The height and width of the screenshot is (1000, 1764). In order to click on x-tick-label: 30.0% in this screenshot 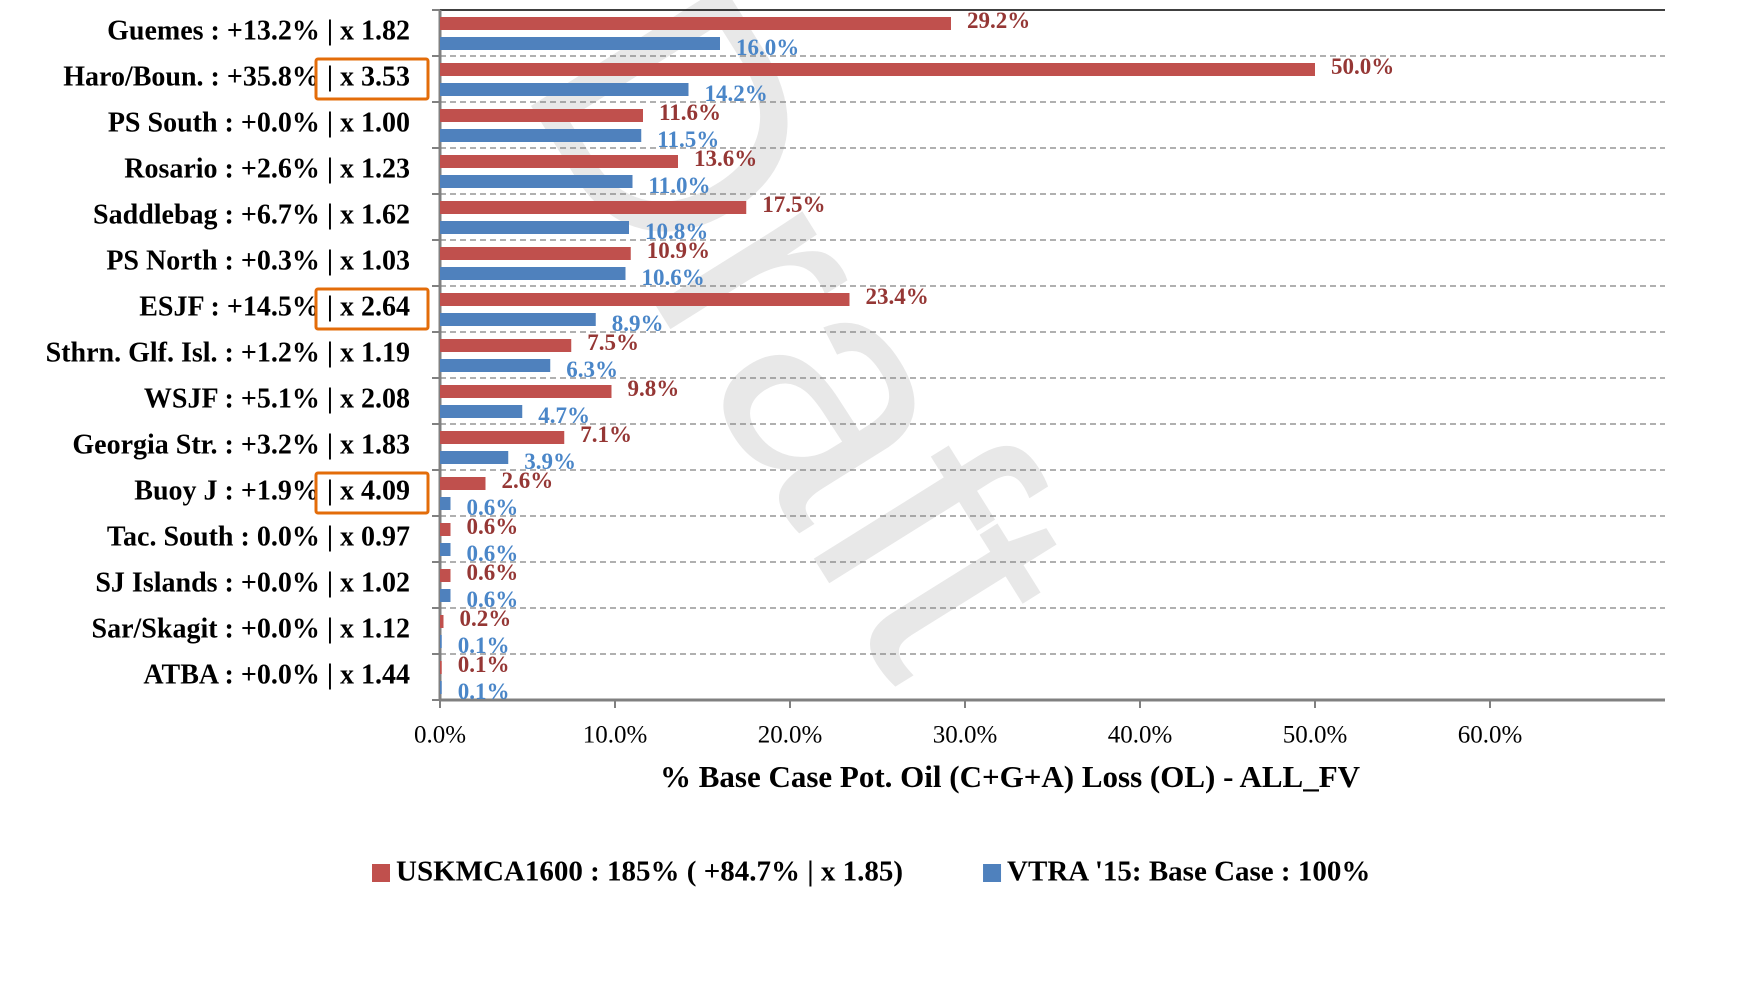, I will do `click(965, 735)`.